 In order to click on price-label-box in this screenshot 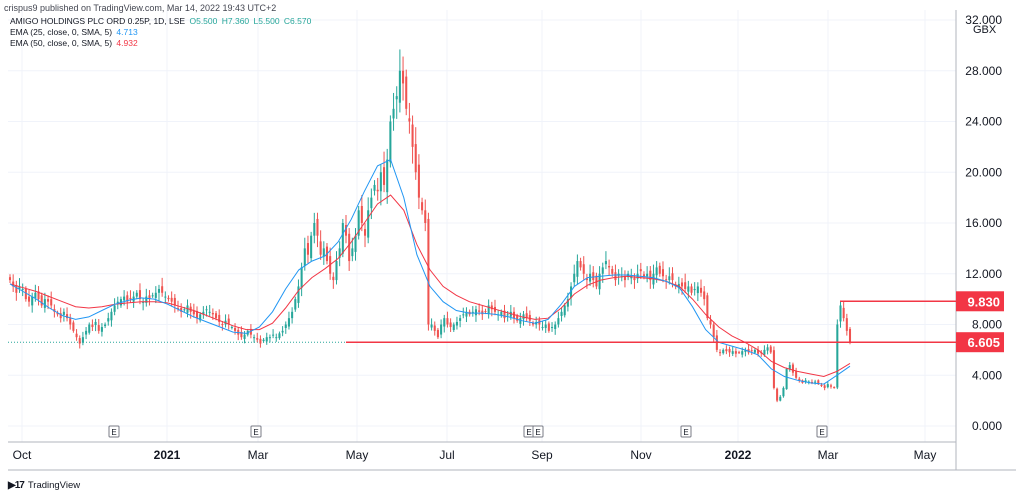, I will do `click(980, 342)`.